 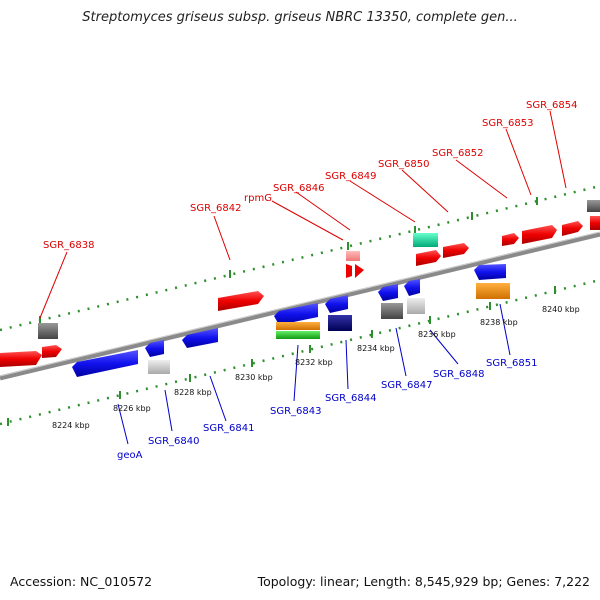 I want to click on gene-label-reverse: SGR_6844, so click(x=351, y=398).